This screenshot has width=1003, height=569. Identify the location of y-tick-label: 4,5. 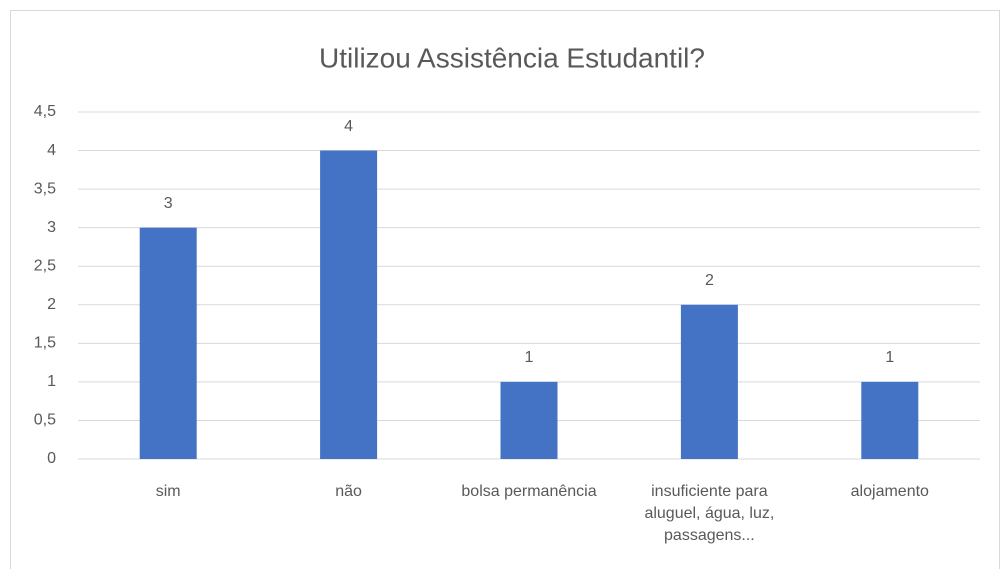
(45, 111).